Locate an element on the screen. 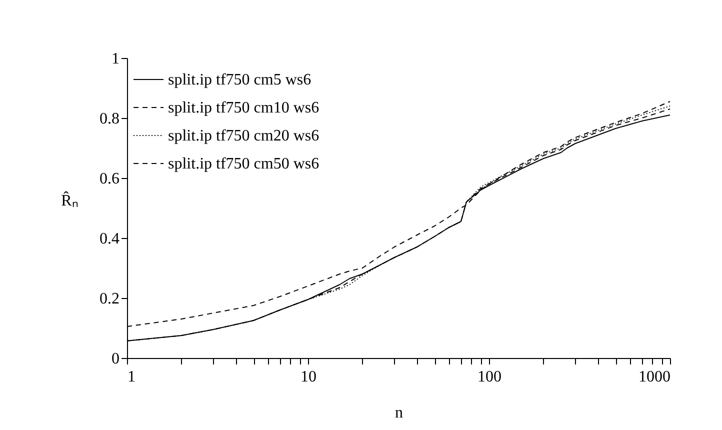 This screenshot has height=430, width=722. x-axis-title: n is located at coordinates (399, 413).